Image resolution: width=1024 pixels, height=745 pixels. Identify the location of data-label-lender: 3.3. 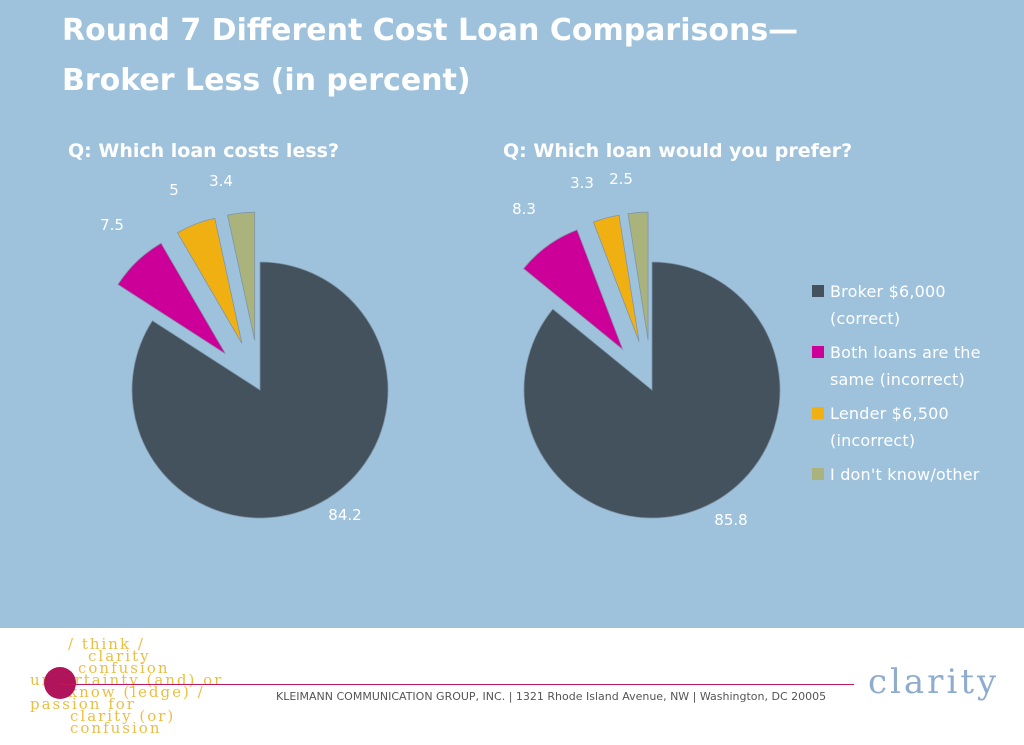
(582, 183).